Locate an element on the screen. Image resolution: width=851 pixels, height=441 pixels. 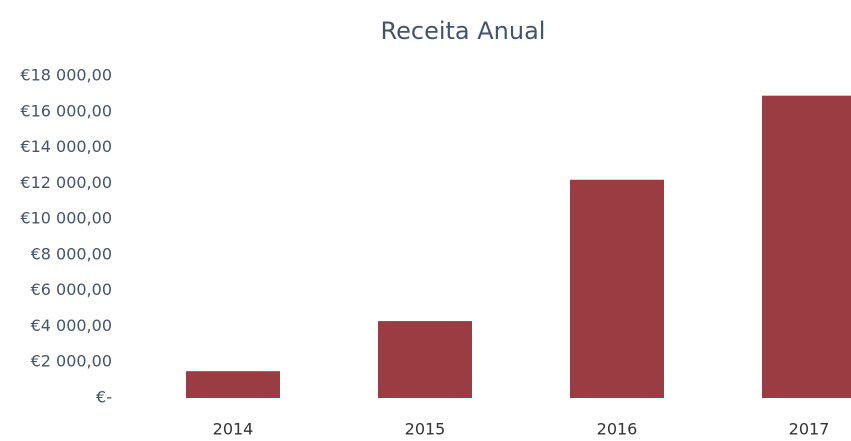
y-tick-label: €18 000,00 is located at coordinates (66, 75).